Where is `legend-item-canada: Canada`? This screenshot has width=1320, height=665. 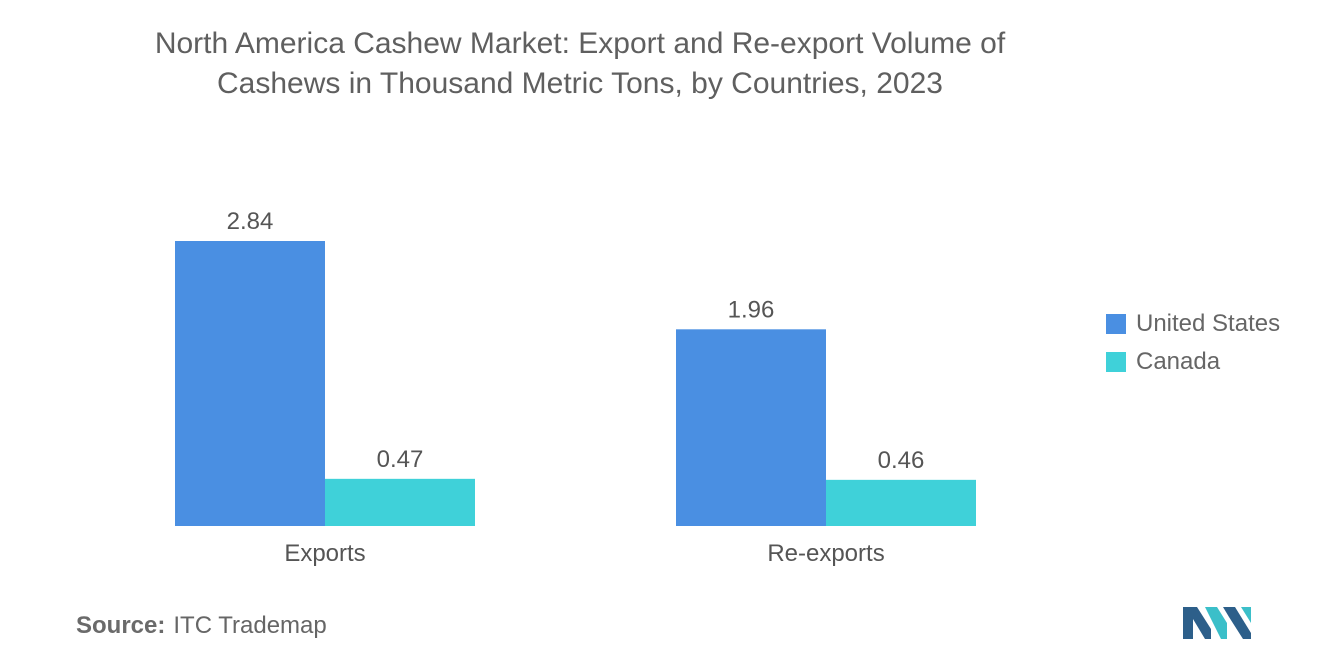
legend-item-canada: Canada is located at coordinates (1193, 362).